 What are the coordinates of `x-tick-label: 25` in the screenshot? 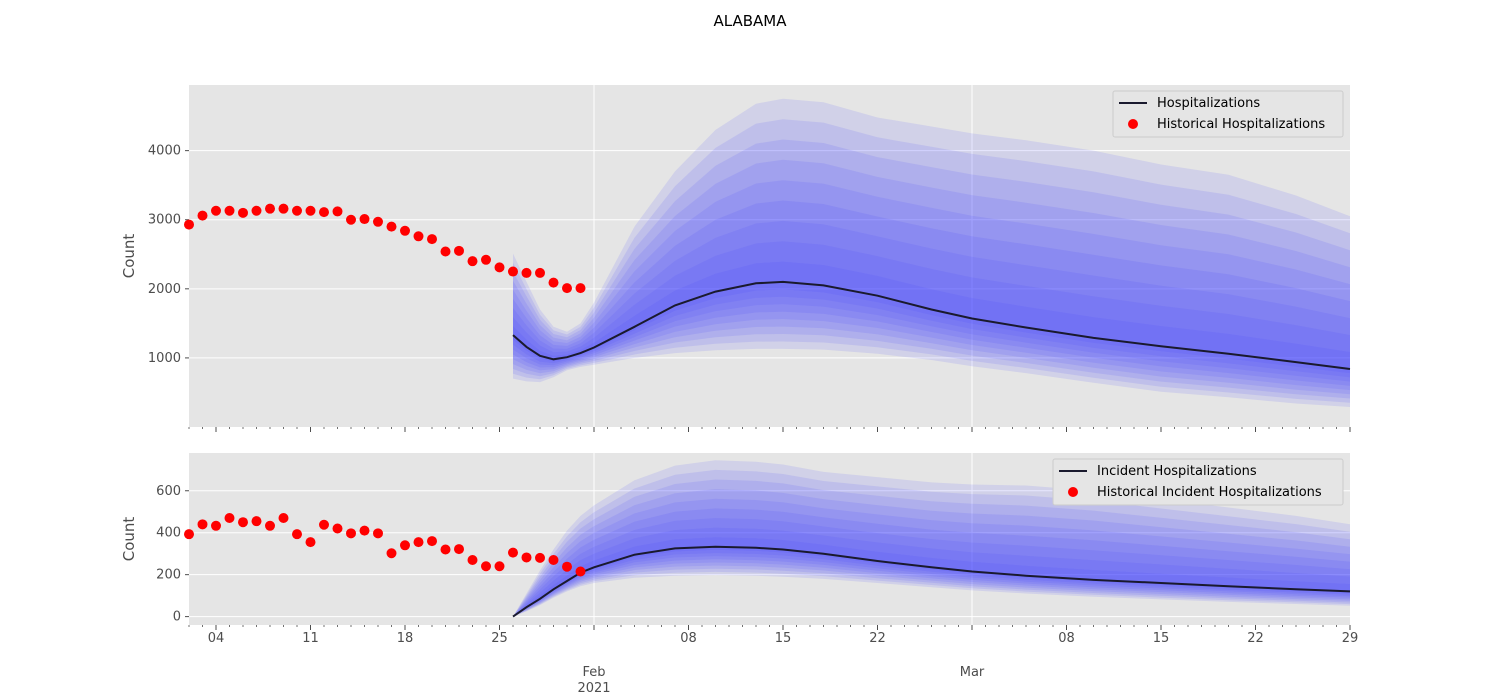 It's located at (499, 638).